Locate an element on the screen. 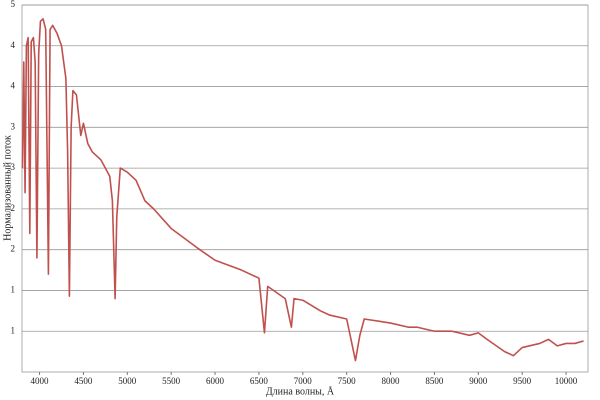 The width and height of the screenshot is (600, 400). x-tick-label: 6000 is located at coordinates (215, 381).